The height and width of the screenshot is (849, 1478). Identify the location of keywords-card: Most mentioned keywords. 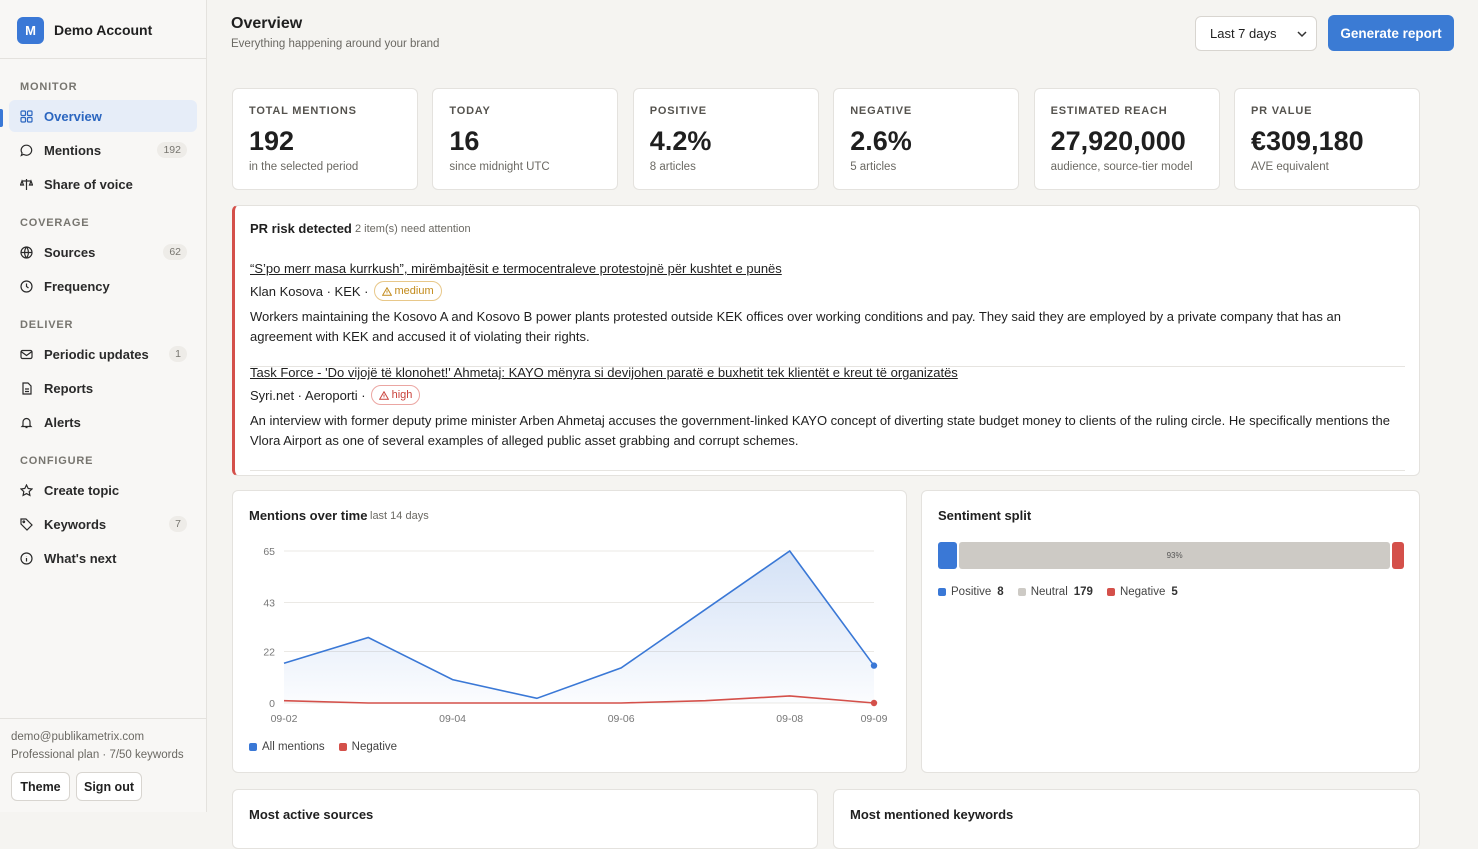
(1126, 819).